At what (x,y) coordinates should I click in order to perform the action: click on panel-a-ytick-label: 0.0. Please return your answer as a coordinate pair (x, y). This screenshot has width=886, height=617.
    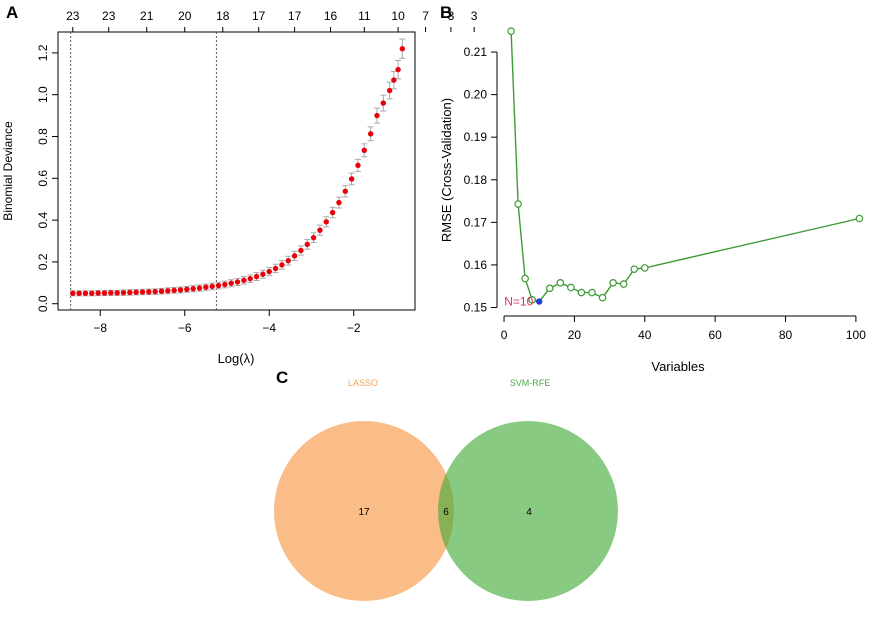
    Looking at the image, I should click on (43, 303).